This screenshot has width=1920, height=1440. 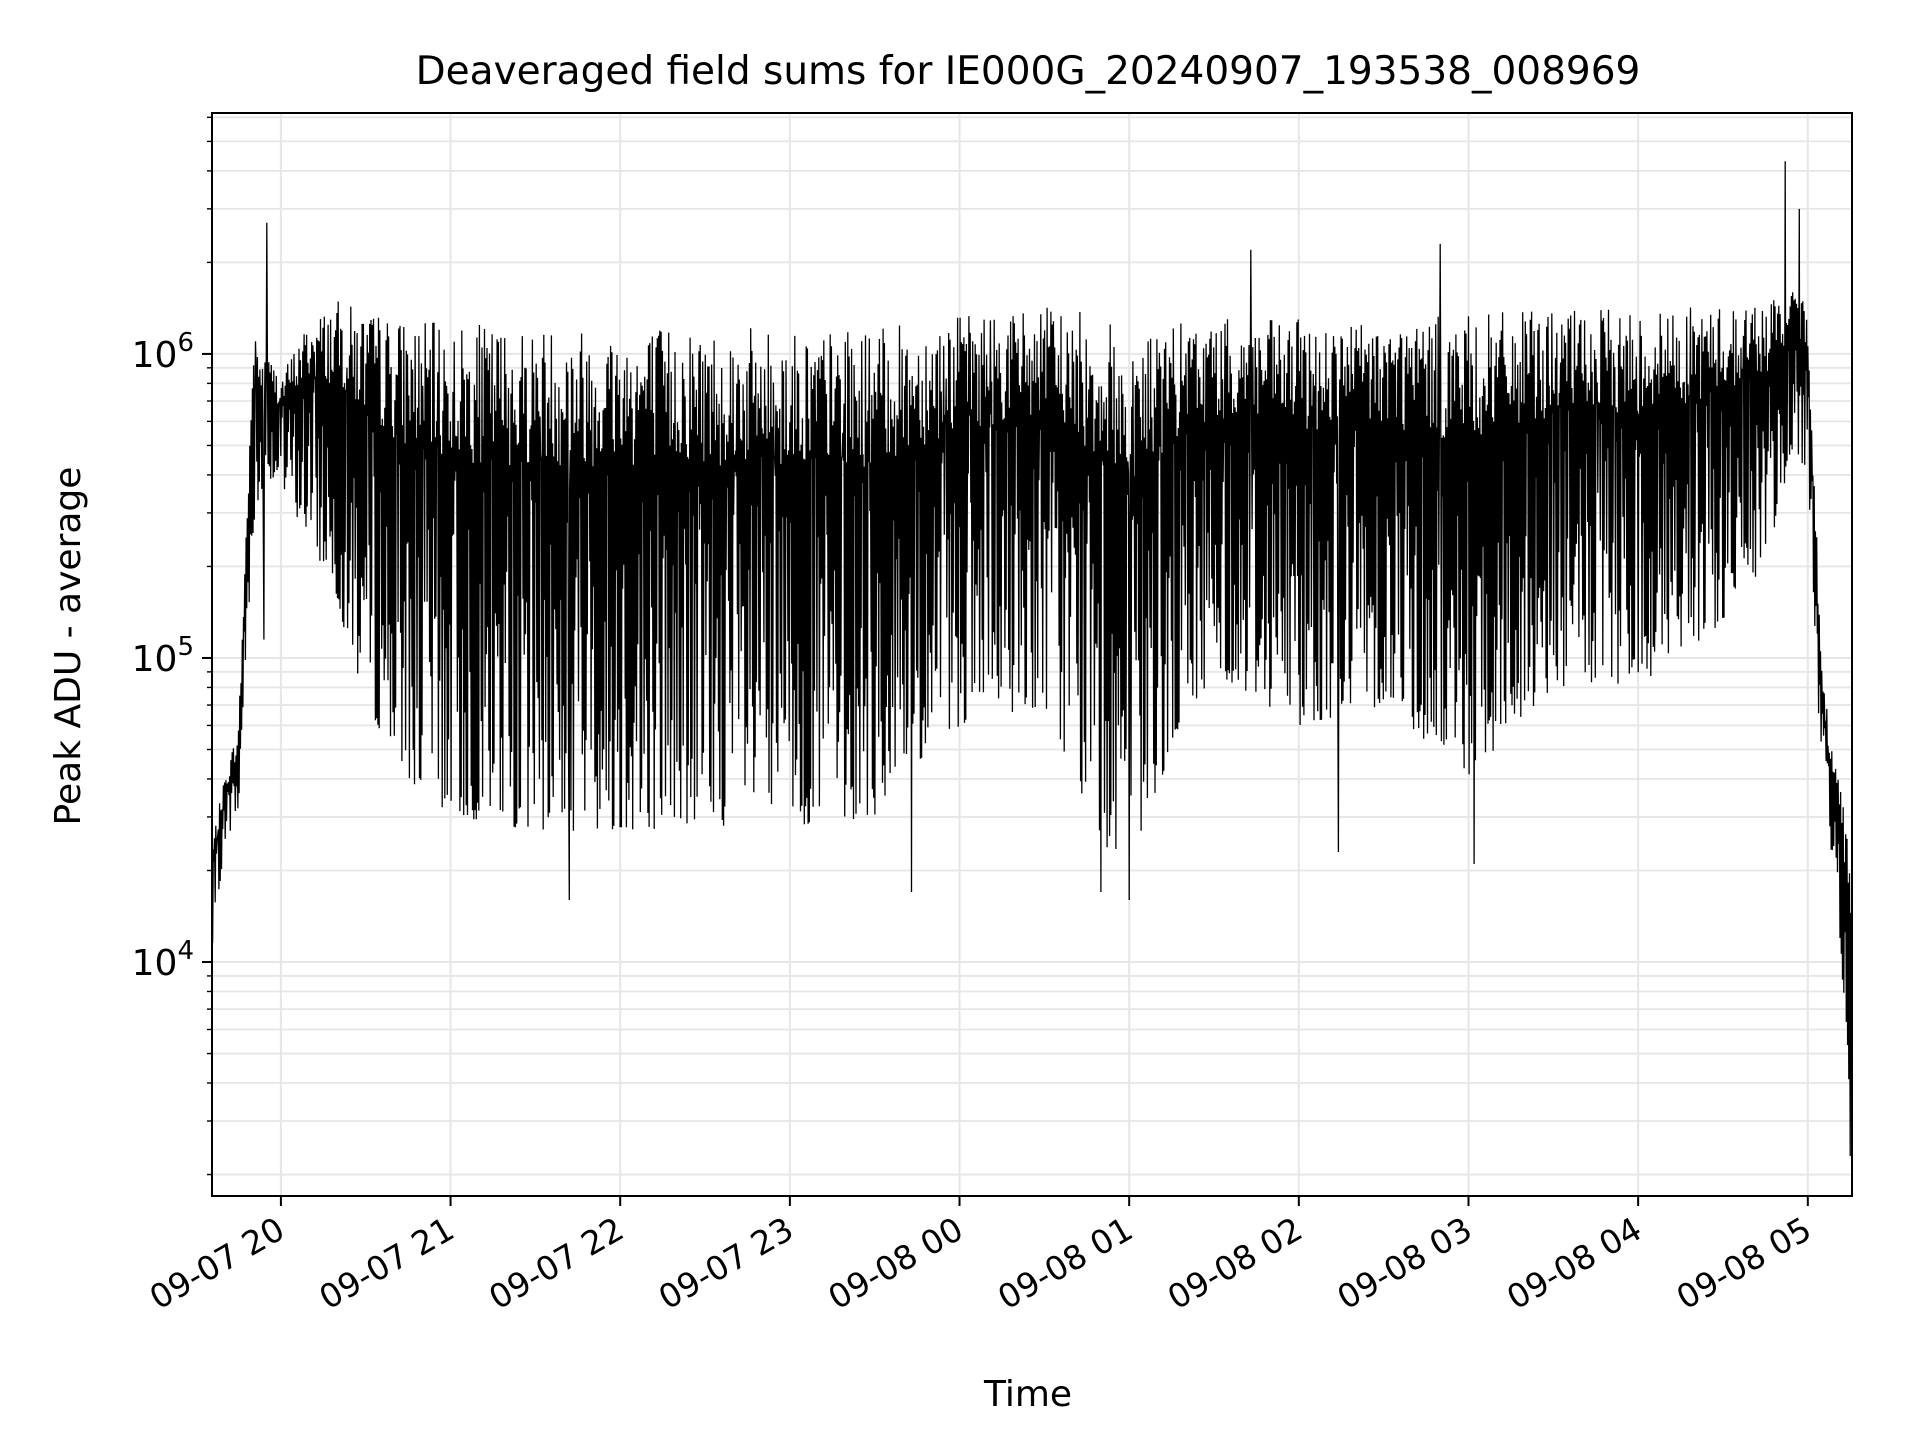 What do you see at coordinates (163, 352) in the screenshot?
I see `y-tick-label: 10⁶` at bounding box center [163, 352].